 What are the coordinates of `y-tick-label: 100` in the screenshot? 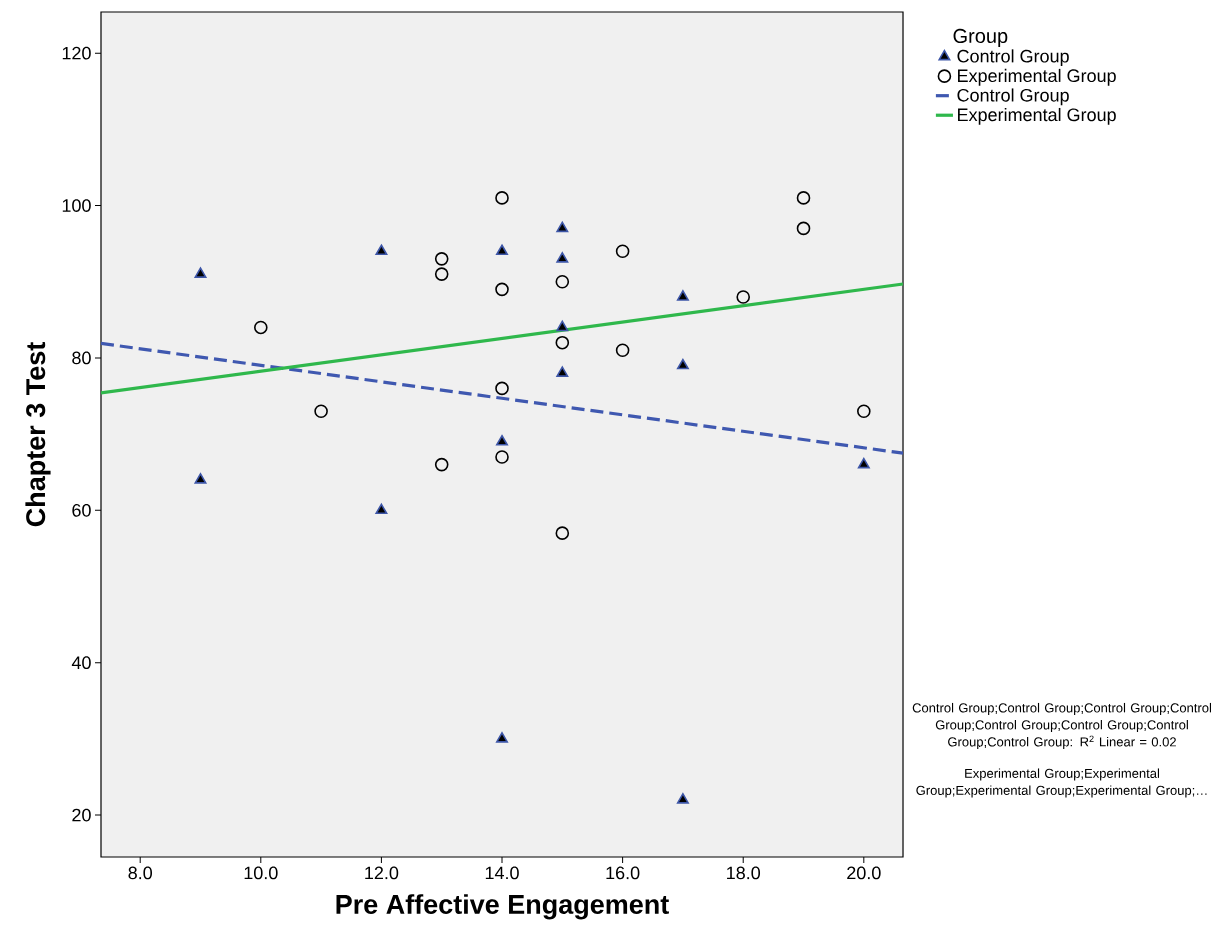 It's located at (76, 205).